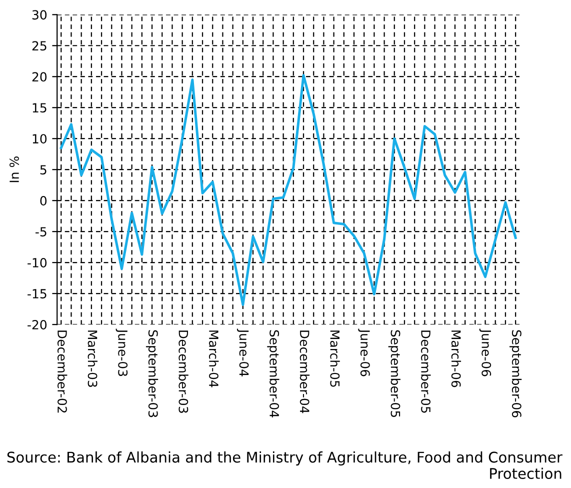 The image size is (571, 488). What do you see at coordinates (37, 293) in the screenshot?
I see `y-tick-label: -15` at bounding box center [37, 293].